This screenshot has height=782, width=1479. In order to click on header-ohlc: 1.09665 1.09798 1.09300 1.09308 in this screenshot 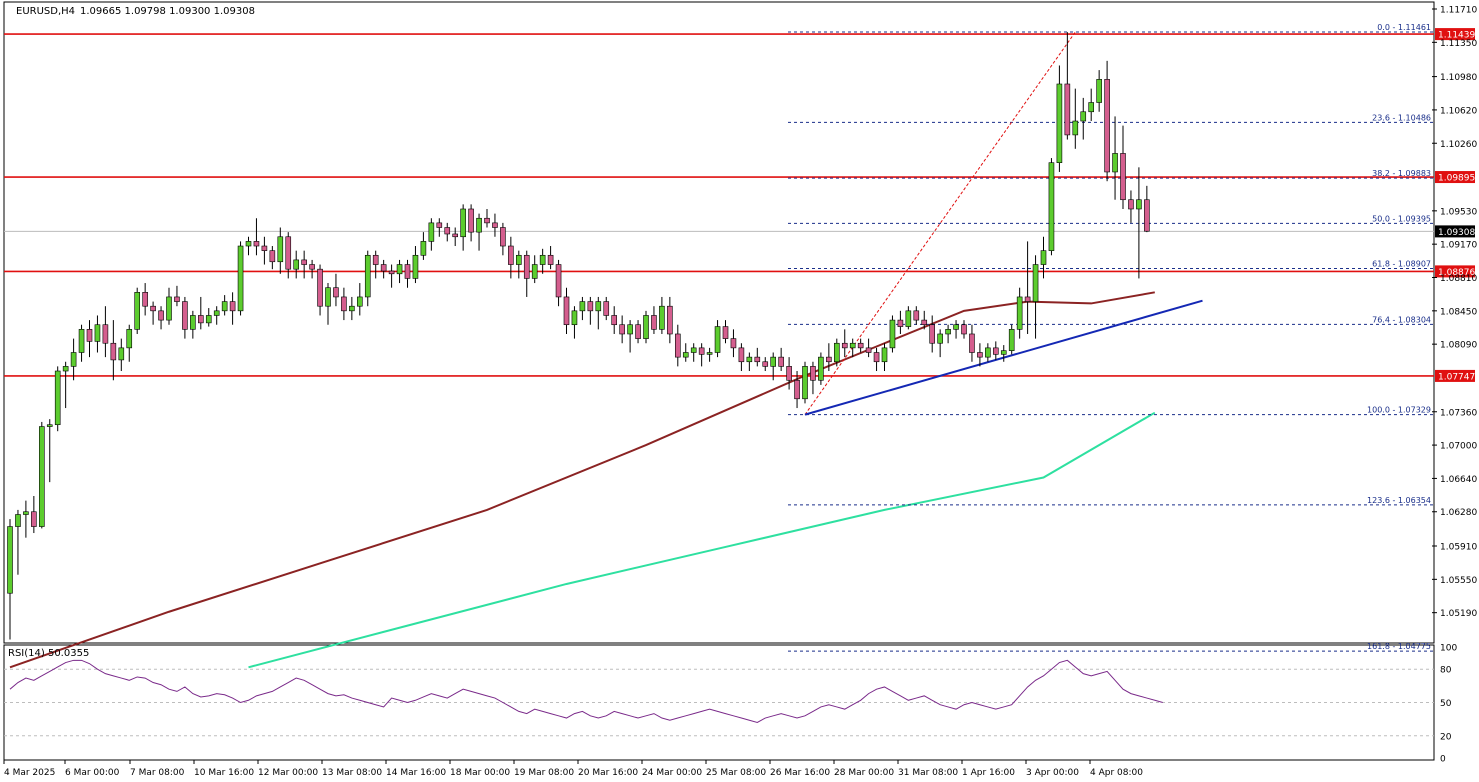, I will do `click(167, 11)`.